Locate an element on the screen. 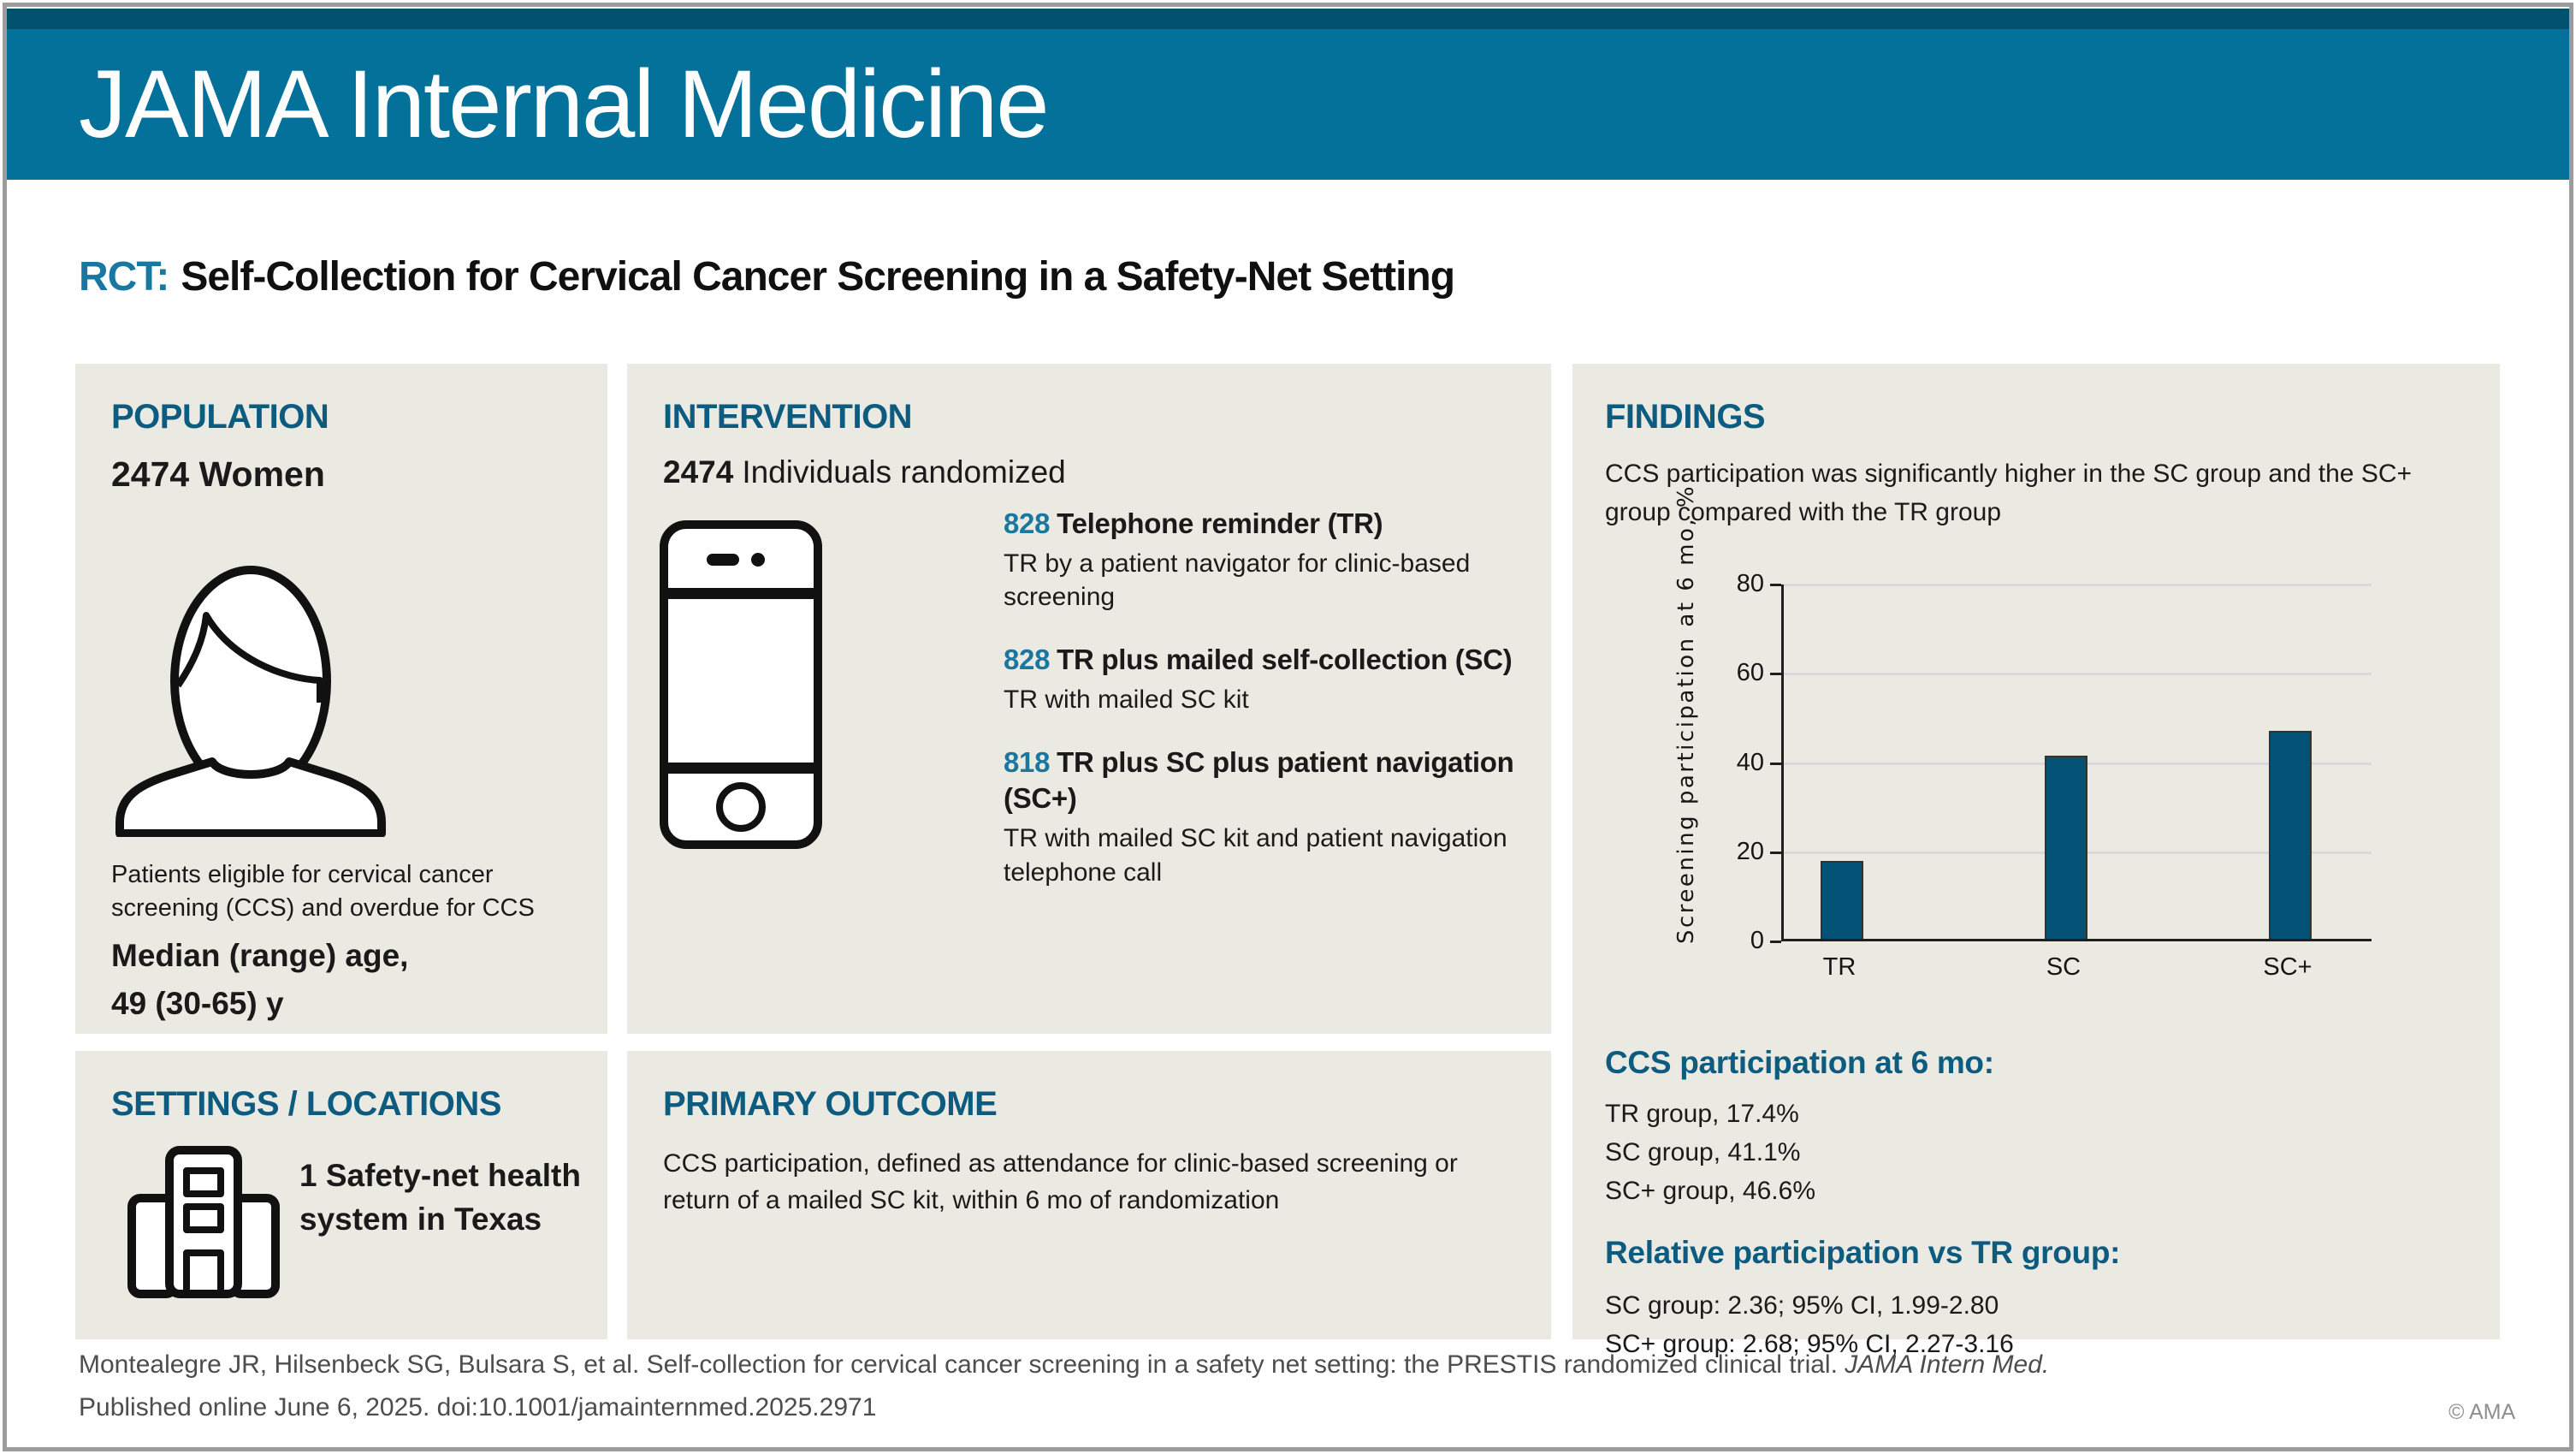 Image resolution: width=2576 pixels, height=1454 pixels. citation-journal: JAMA Intern Med. is located at coordinates (1947, 1364).